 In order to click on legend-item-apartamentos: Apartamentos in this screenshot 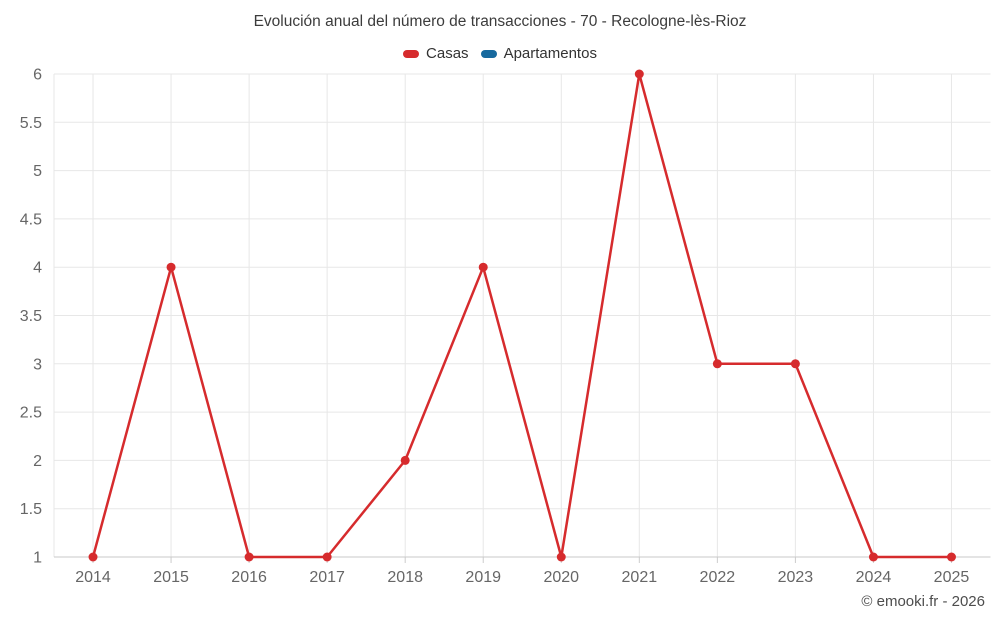, I will do `click(538, 53)`.